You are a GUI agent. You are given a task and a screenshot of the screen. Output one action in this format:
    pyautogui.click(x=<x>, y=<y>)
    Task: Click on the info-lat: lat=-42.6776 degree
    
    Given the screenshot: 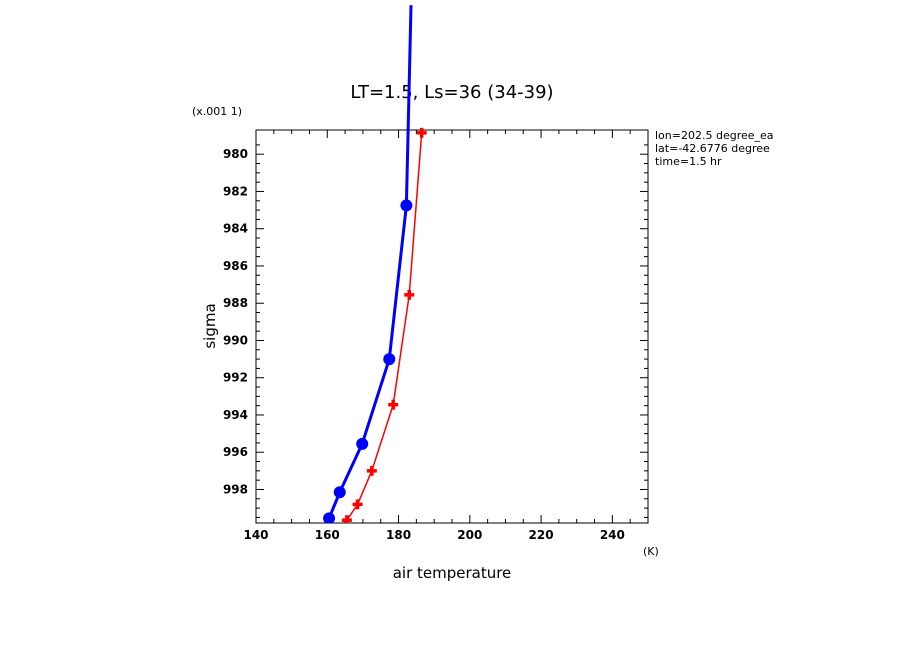 What is the action you would take?
    pyautogui.click(x=712, y=148)
    